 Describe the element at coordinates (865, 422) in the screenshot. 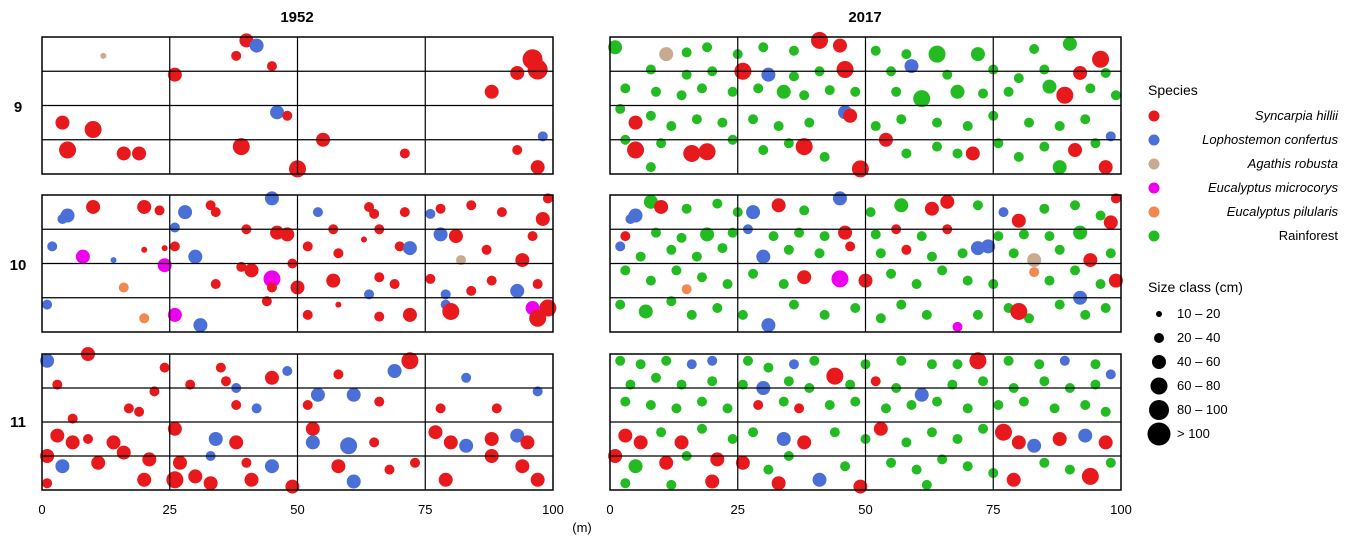

I see `panel-border` at that location.